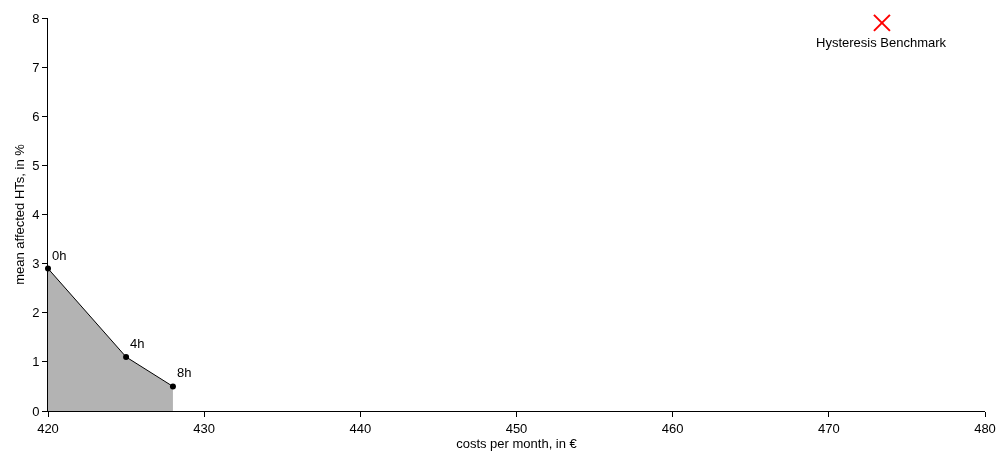  What do you see at coordinates (36, 362) in the screenshot?
I see `y-tick-label: 1` at bounding box center [36, 362].